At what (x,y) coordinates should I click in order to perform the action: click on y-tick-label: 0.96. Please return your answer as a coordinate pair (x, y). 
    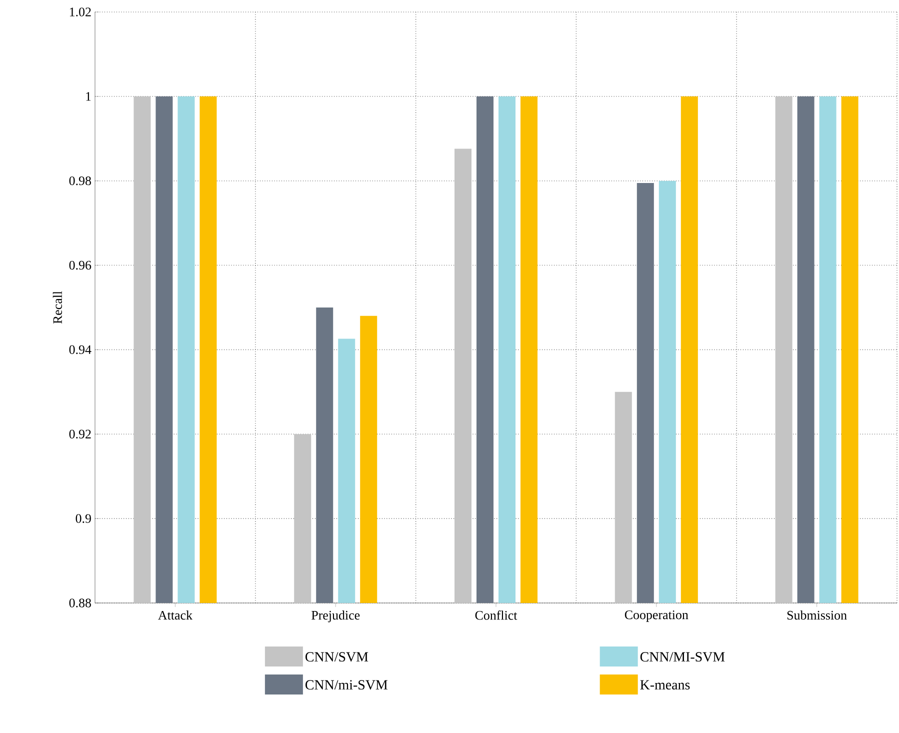
    Looking at the image, I should click on (80, 265).